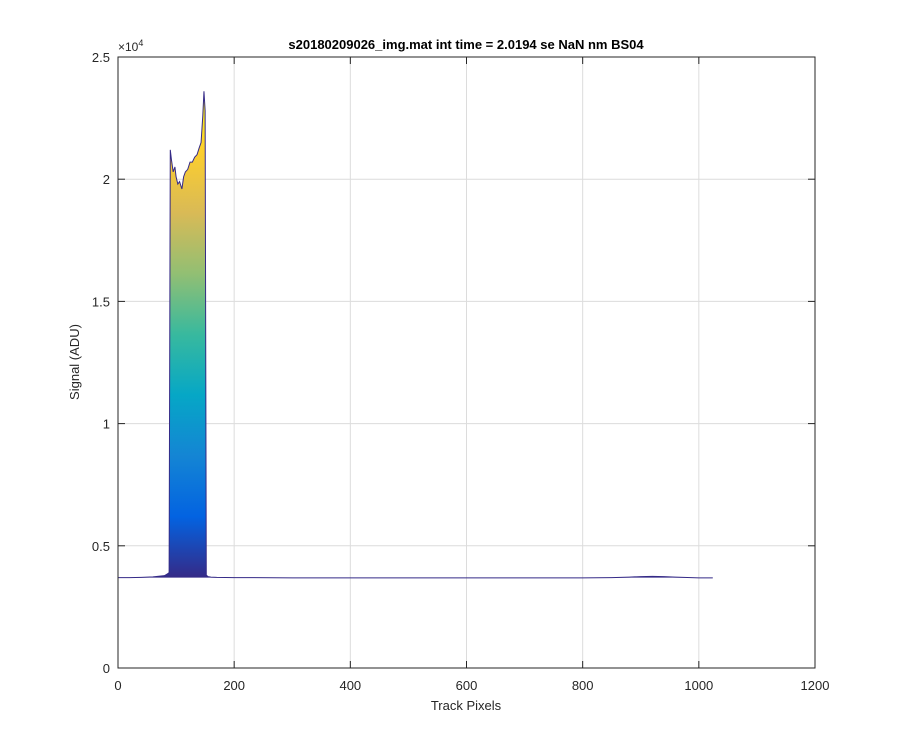 The width and height of the screenshot is (900, 750). What do you see at coordinates (101, 301) in the screenshot?
I see `y-tick-label: 1.5` at bounding box center [101, 301].